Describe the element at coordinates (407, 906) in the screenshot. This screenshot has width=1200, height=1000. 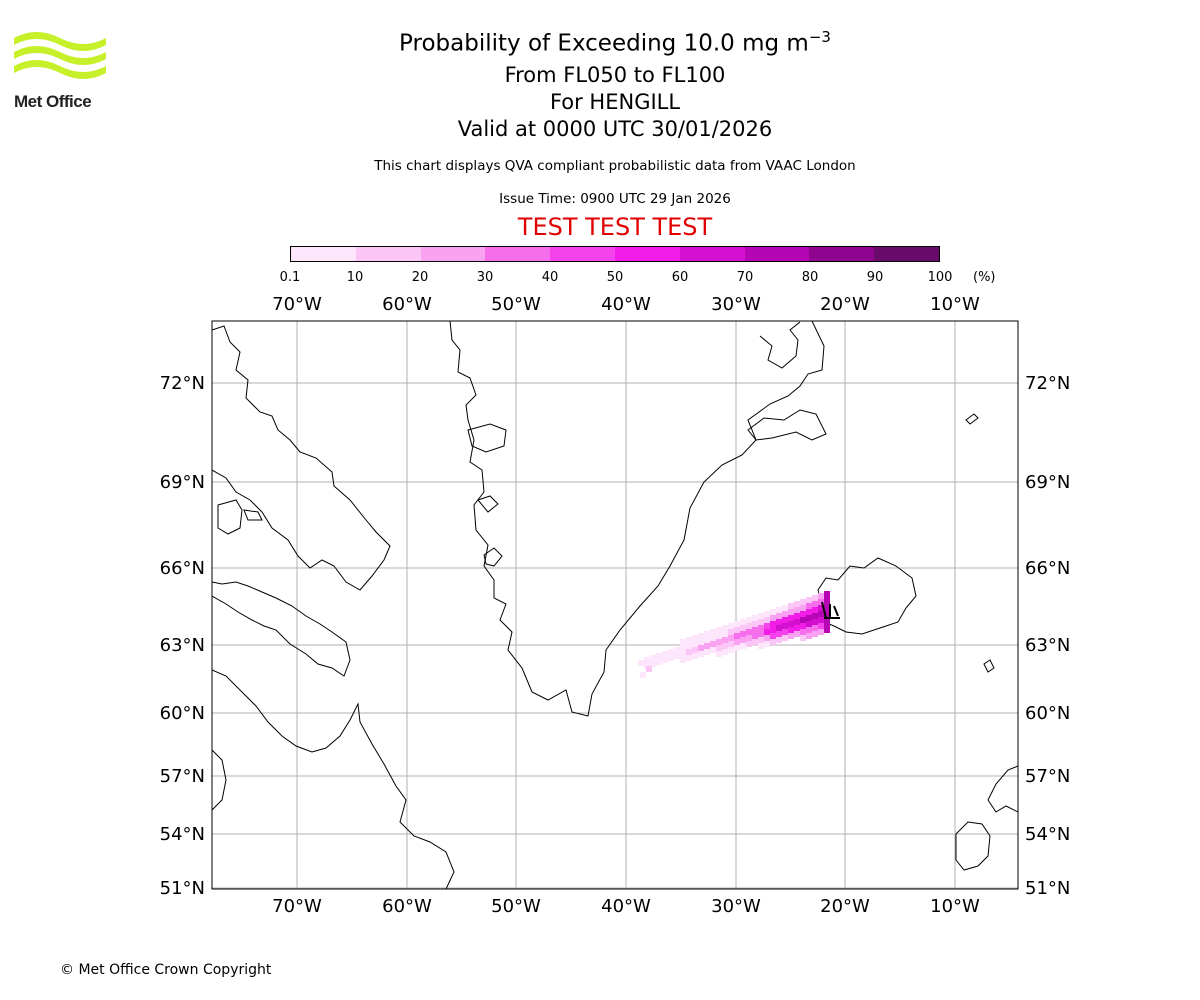
I see `longitude-label: 60°W` at that location.